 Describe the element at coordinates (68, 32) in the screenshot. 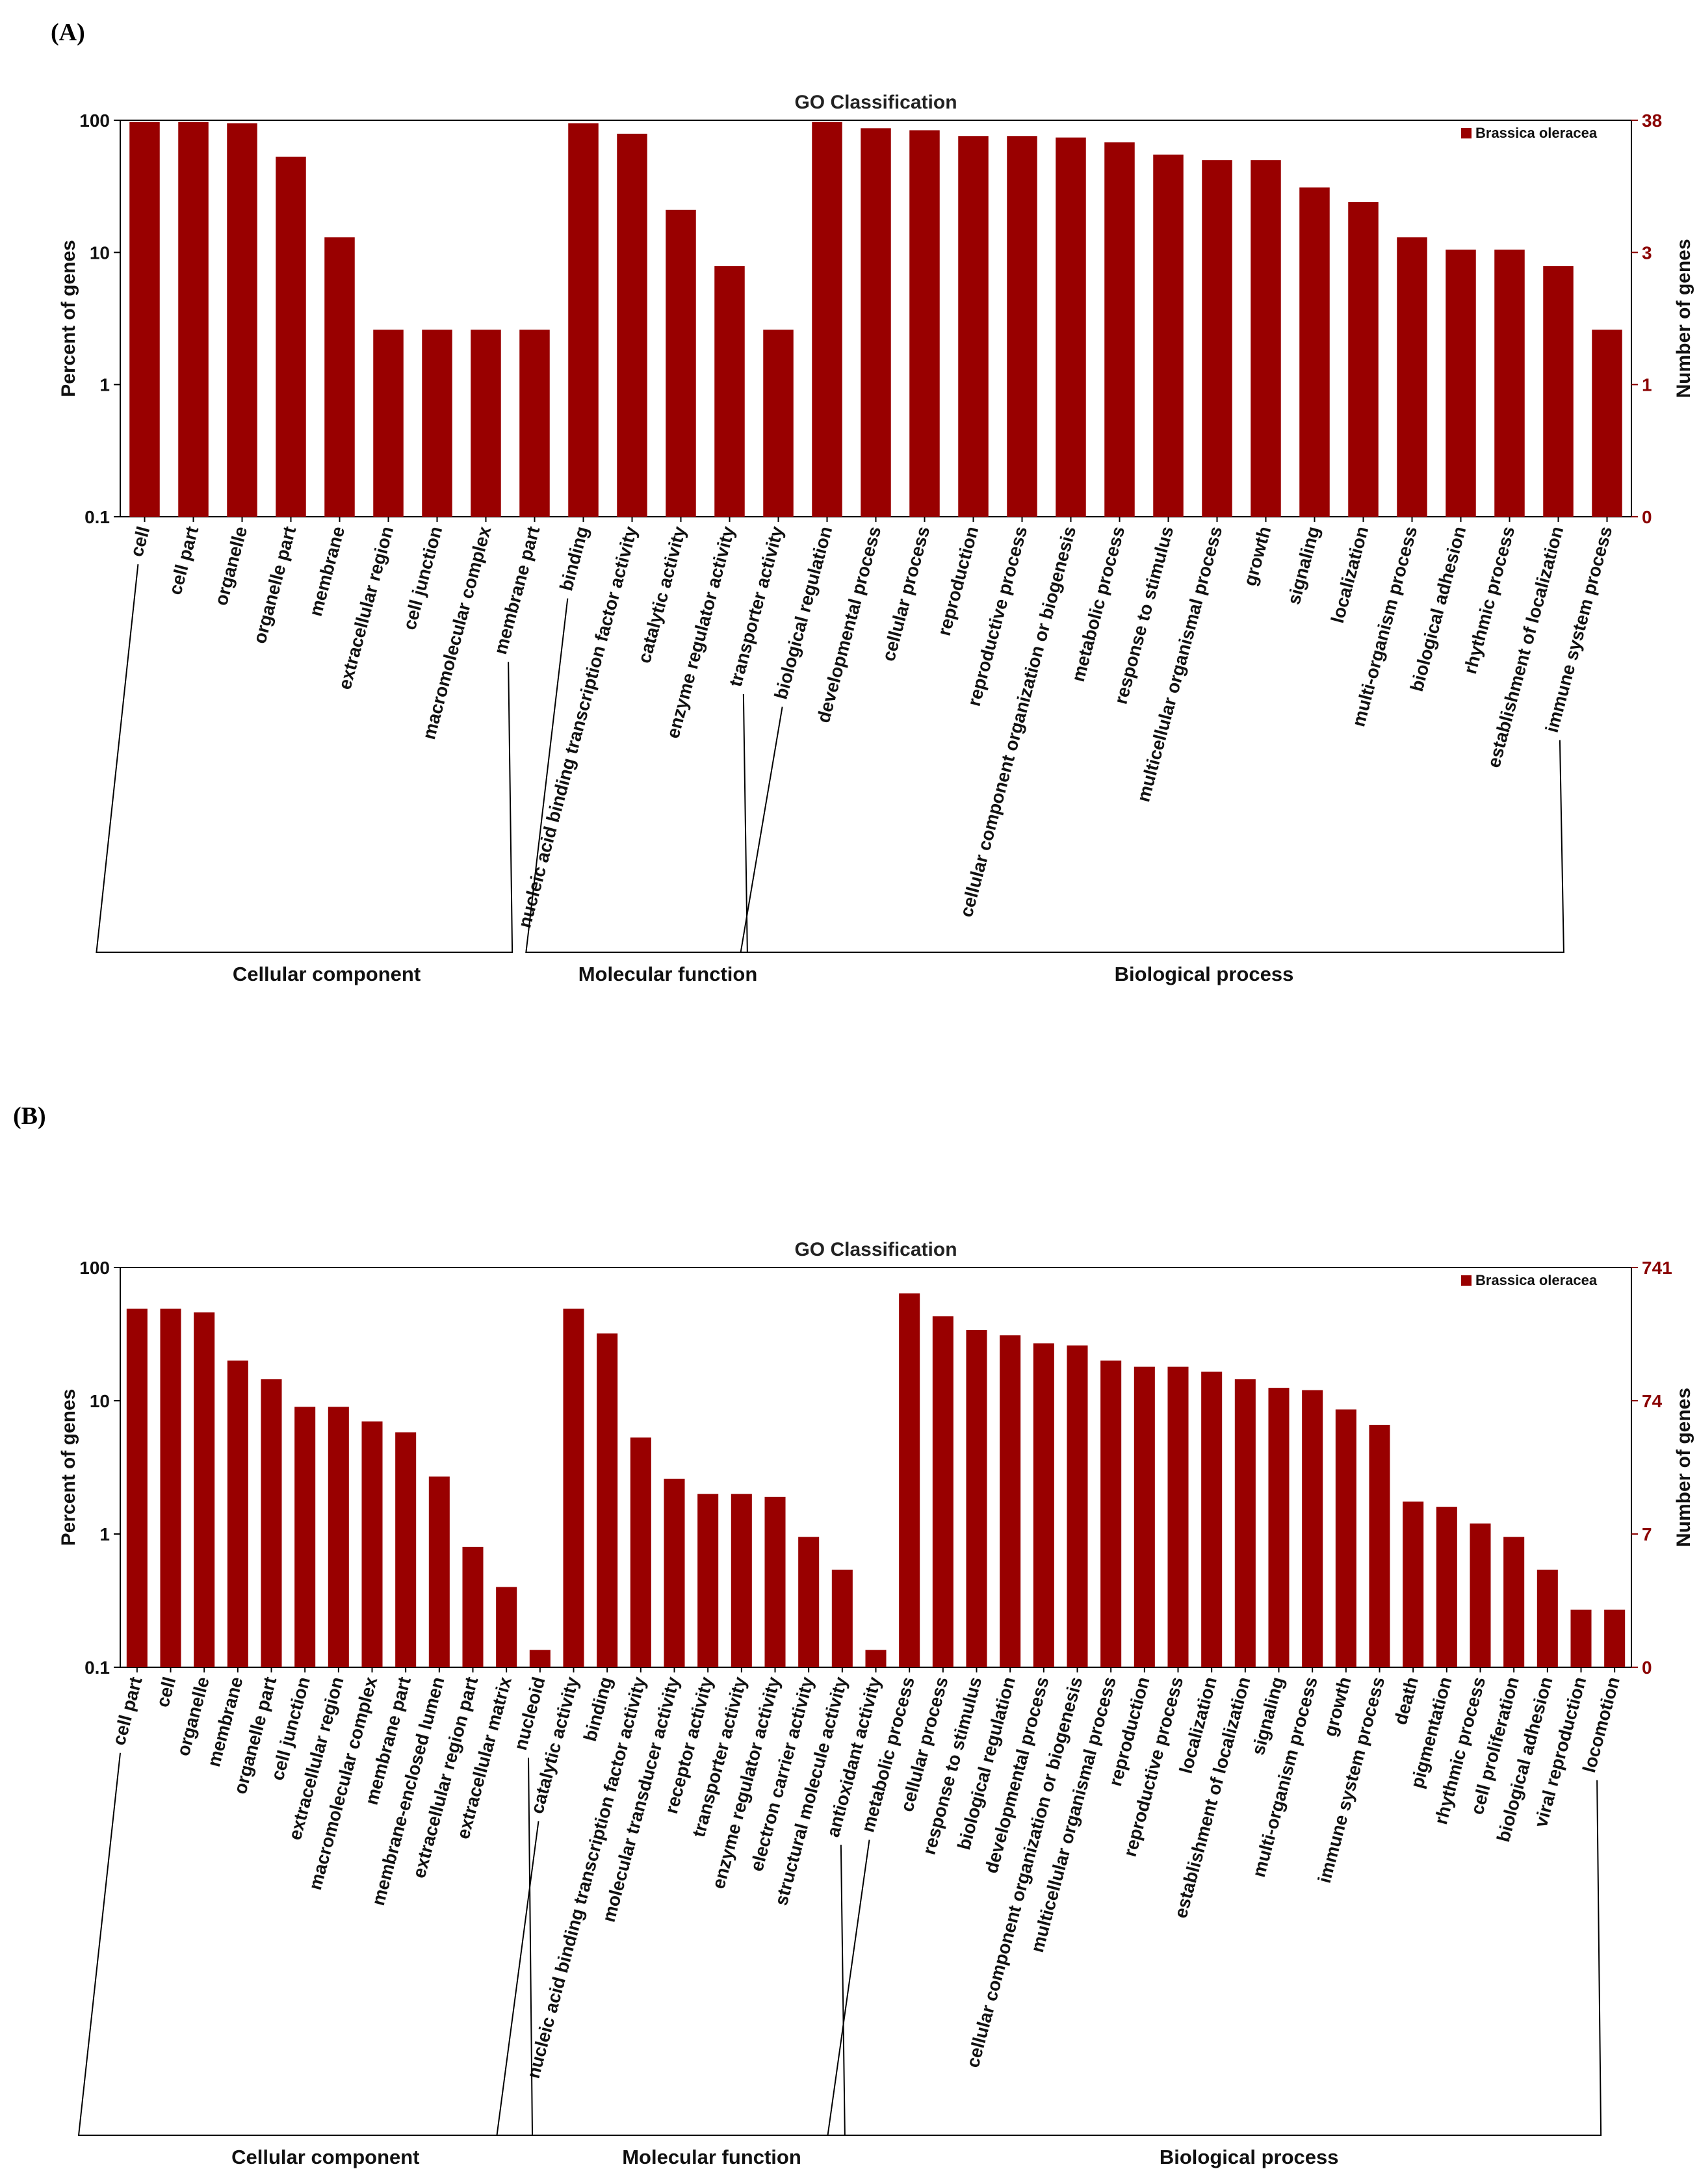

I see `panel-a-label: (A)` at that location.